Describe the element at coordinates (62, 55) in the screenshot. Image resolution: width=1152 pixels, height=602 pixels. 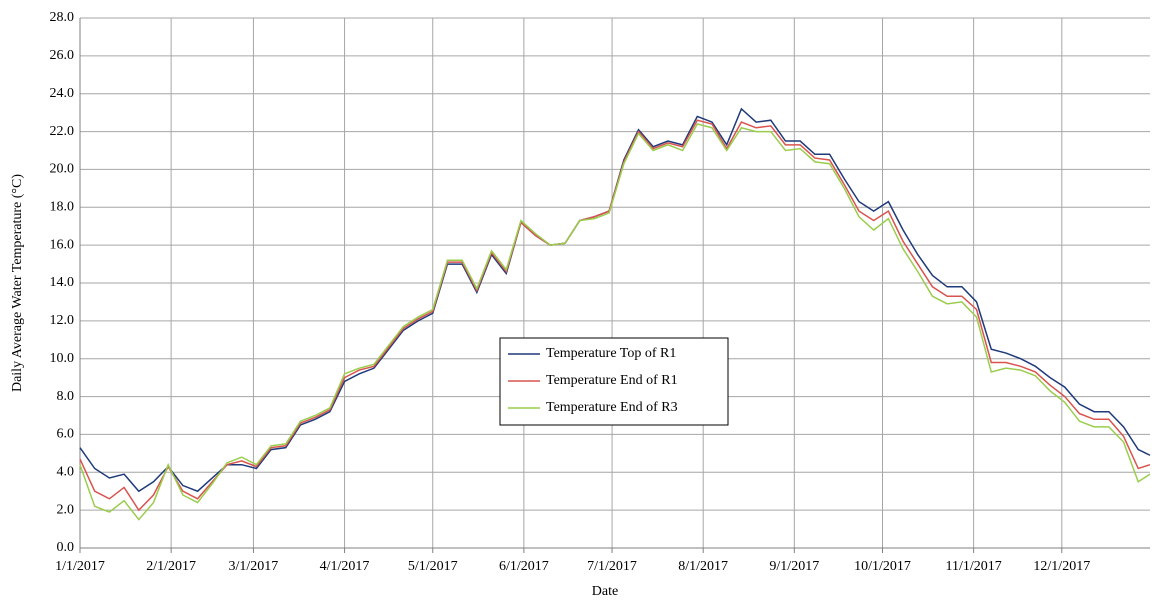
I see `y-tick-label: 26.0` at that location.